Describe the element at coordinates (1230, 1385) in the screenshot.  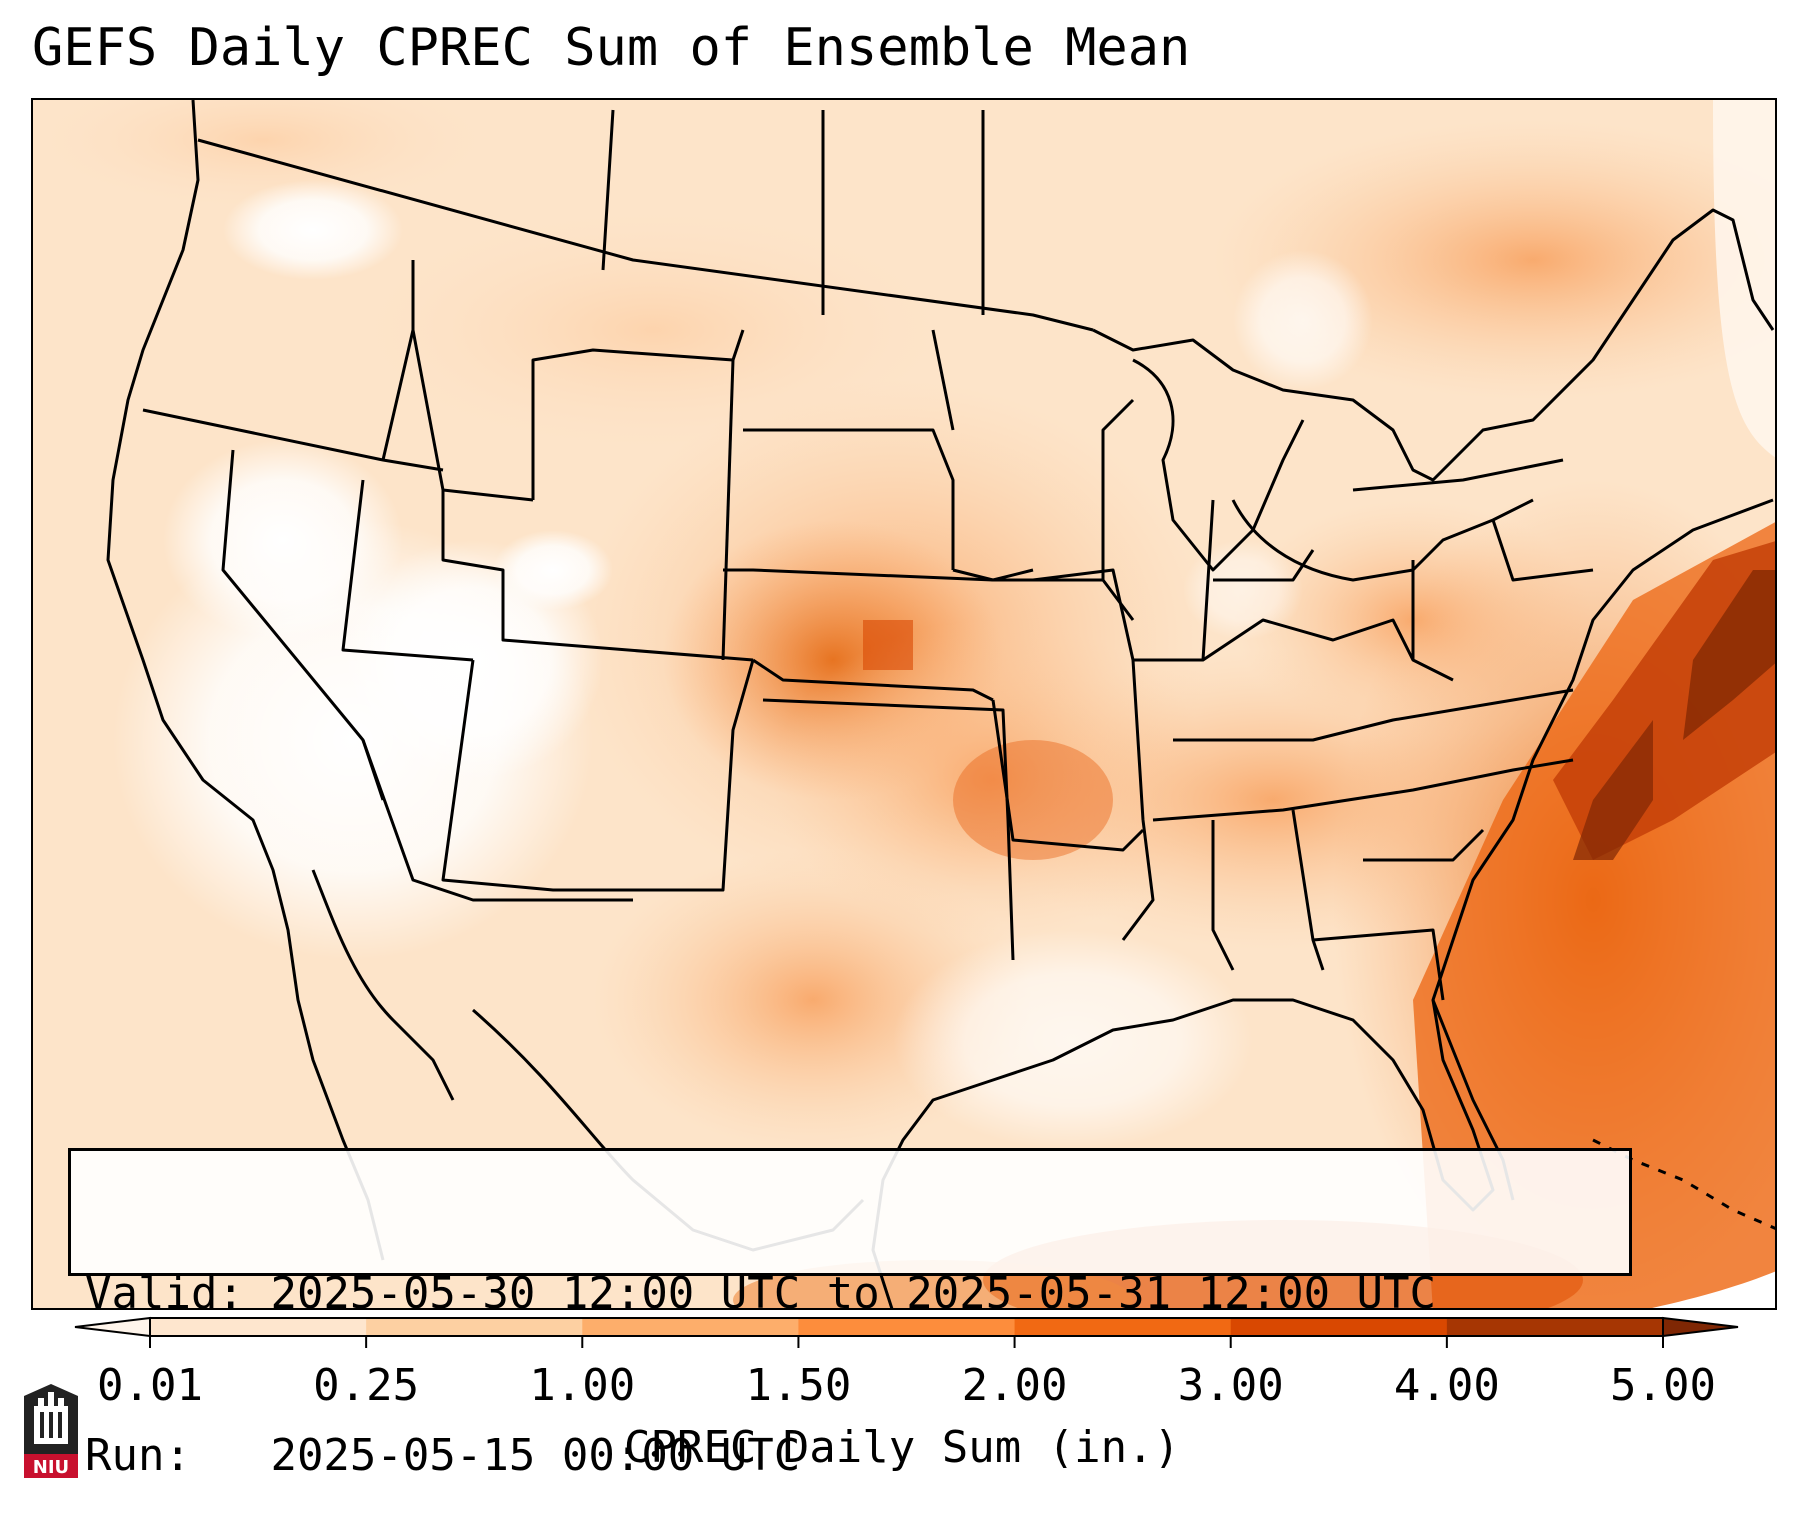
I see `colorbar-tick-label: 3.00` at that location.